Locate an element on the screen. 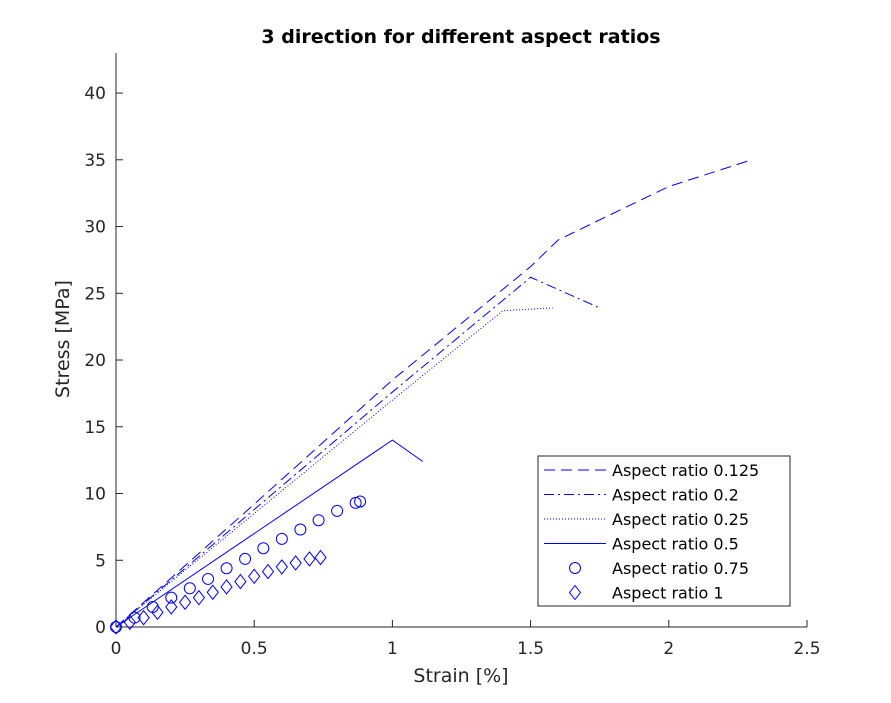 The image size is (891, 703). y-tick-label: 20 is located at coordinates (95, 361).